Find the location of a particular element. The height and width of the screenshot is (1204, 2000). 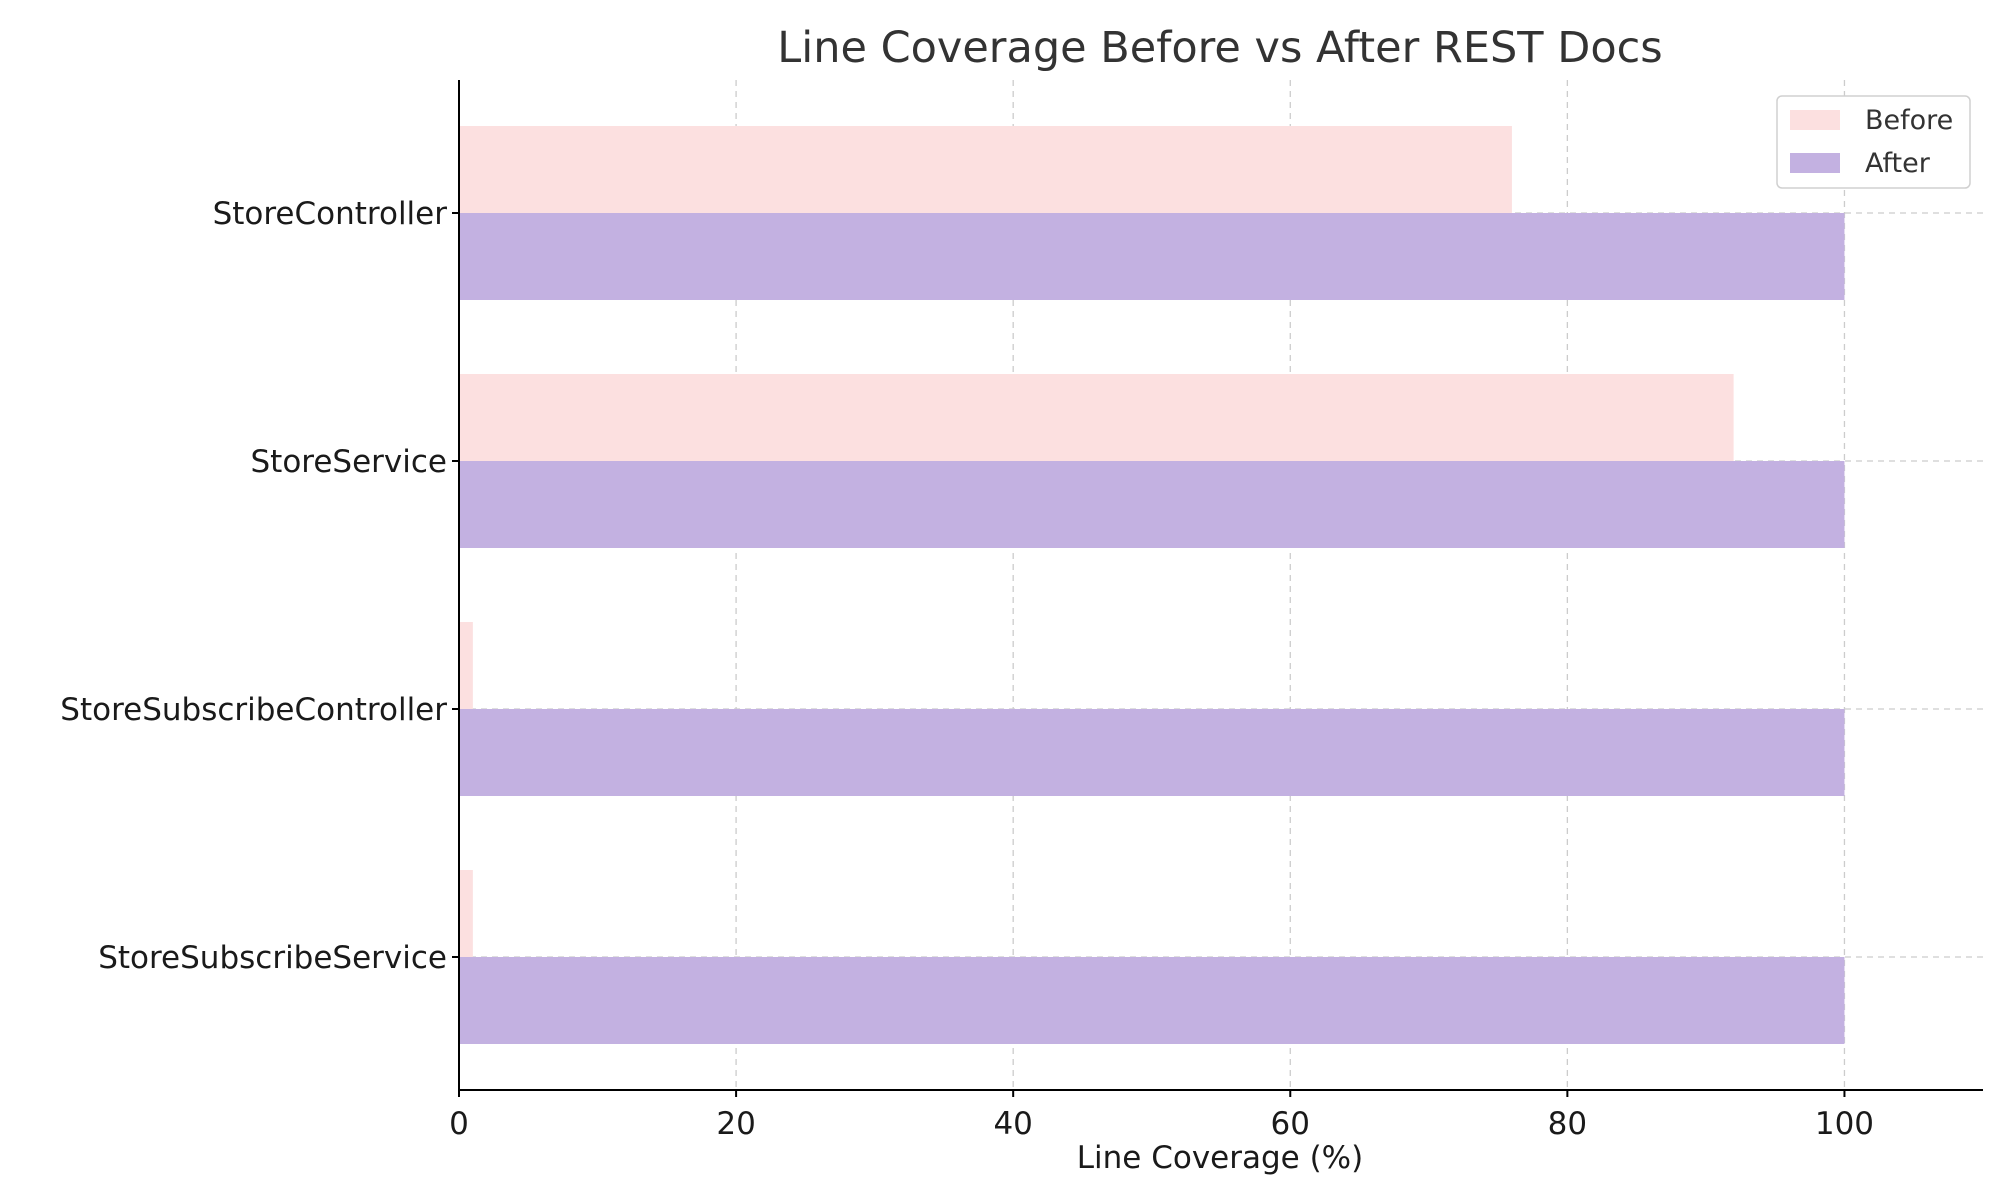

y-tick-label: StoreController is located at coordinates (330, 214).